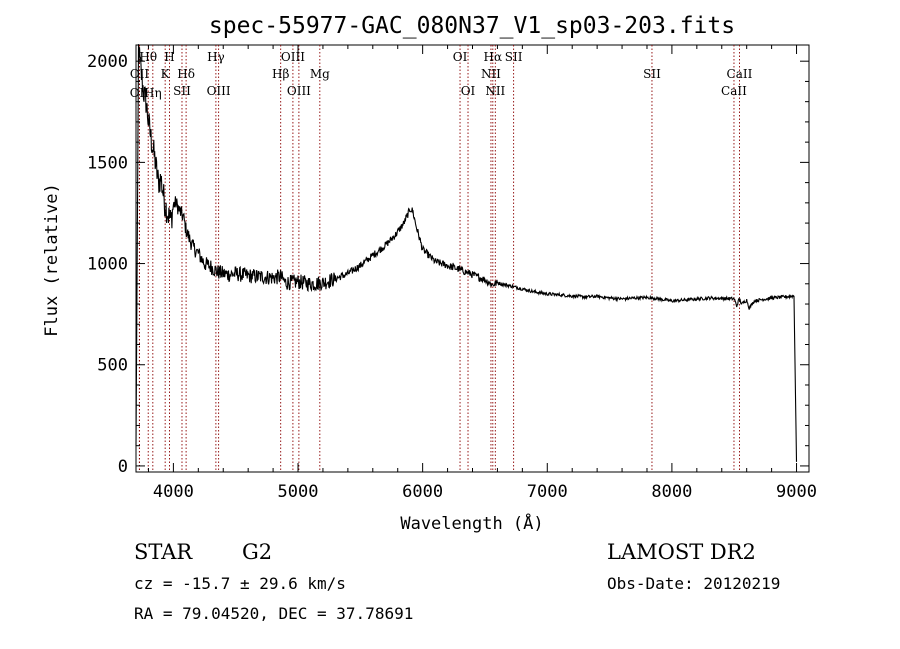 This screenshot has width=900, height=649. I want to click on y-tick-label: 1500, so click(107, 163).